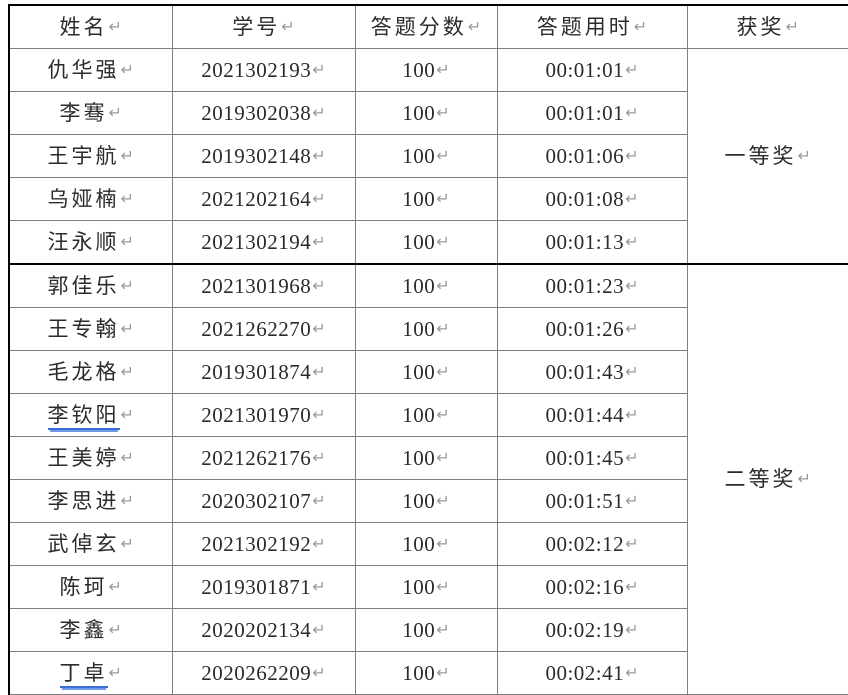  I want to click on cell-name-text: 丁卓, so click(83, 674).